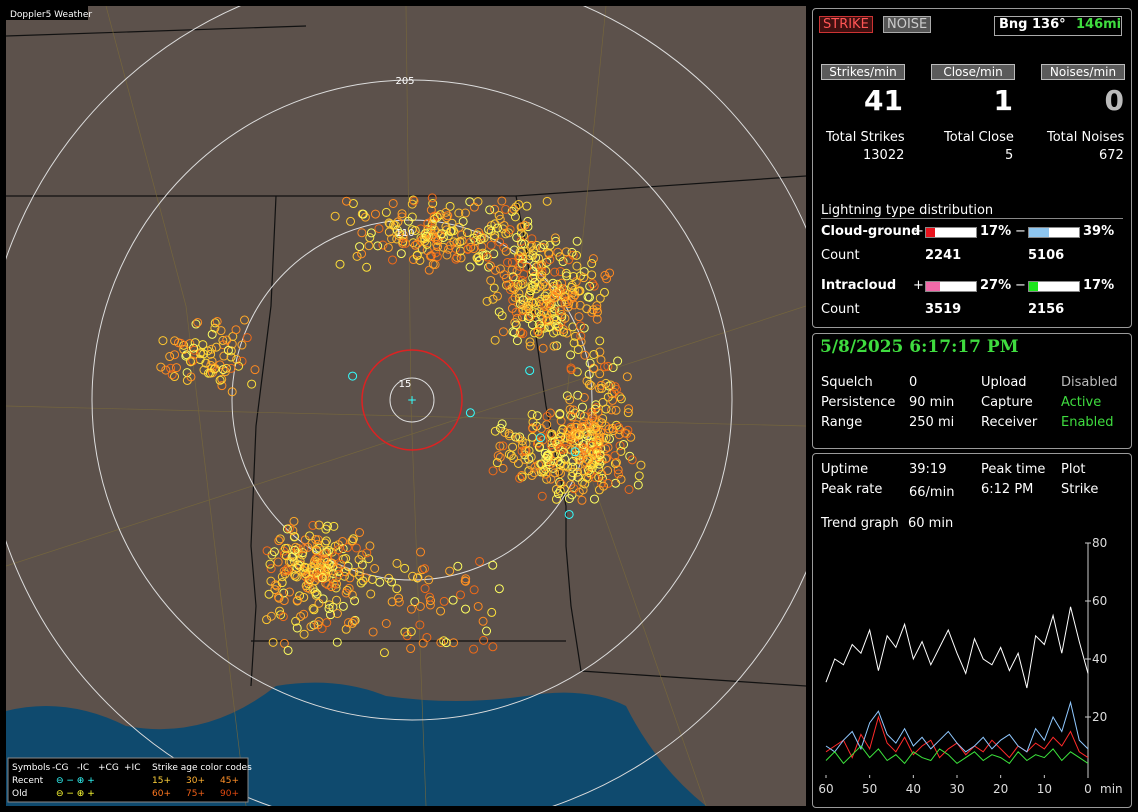 Image resolution: width=1138 pixels, height=812 pixels. I want to click on count: 2241, so click(943, 255).